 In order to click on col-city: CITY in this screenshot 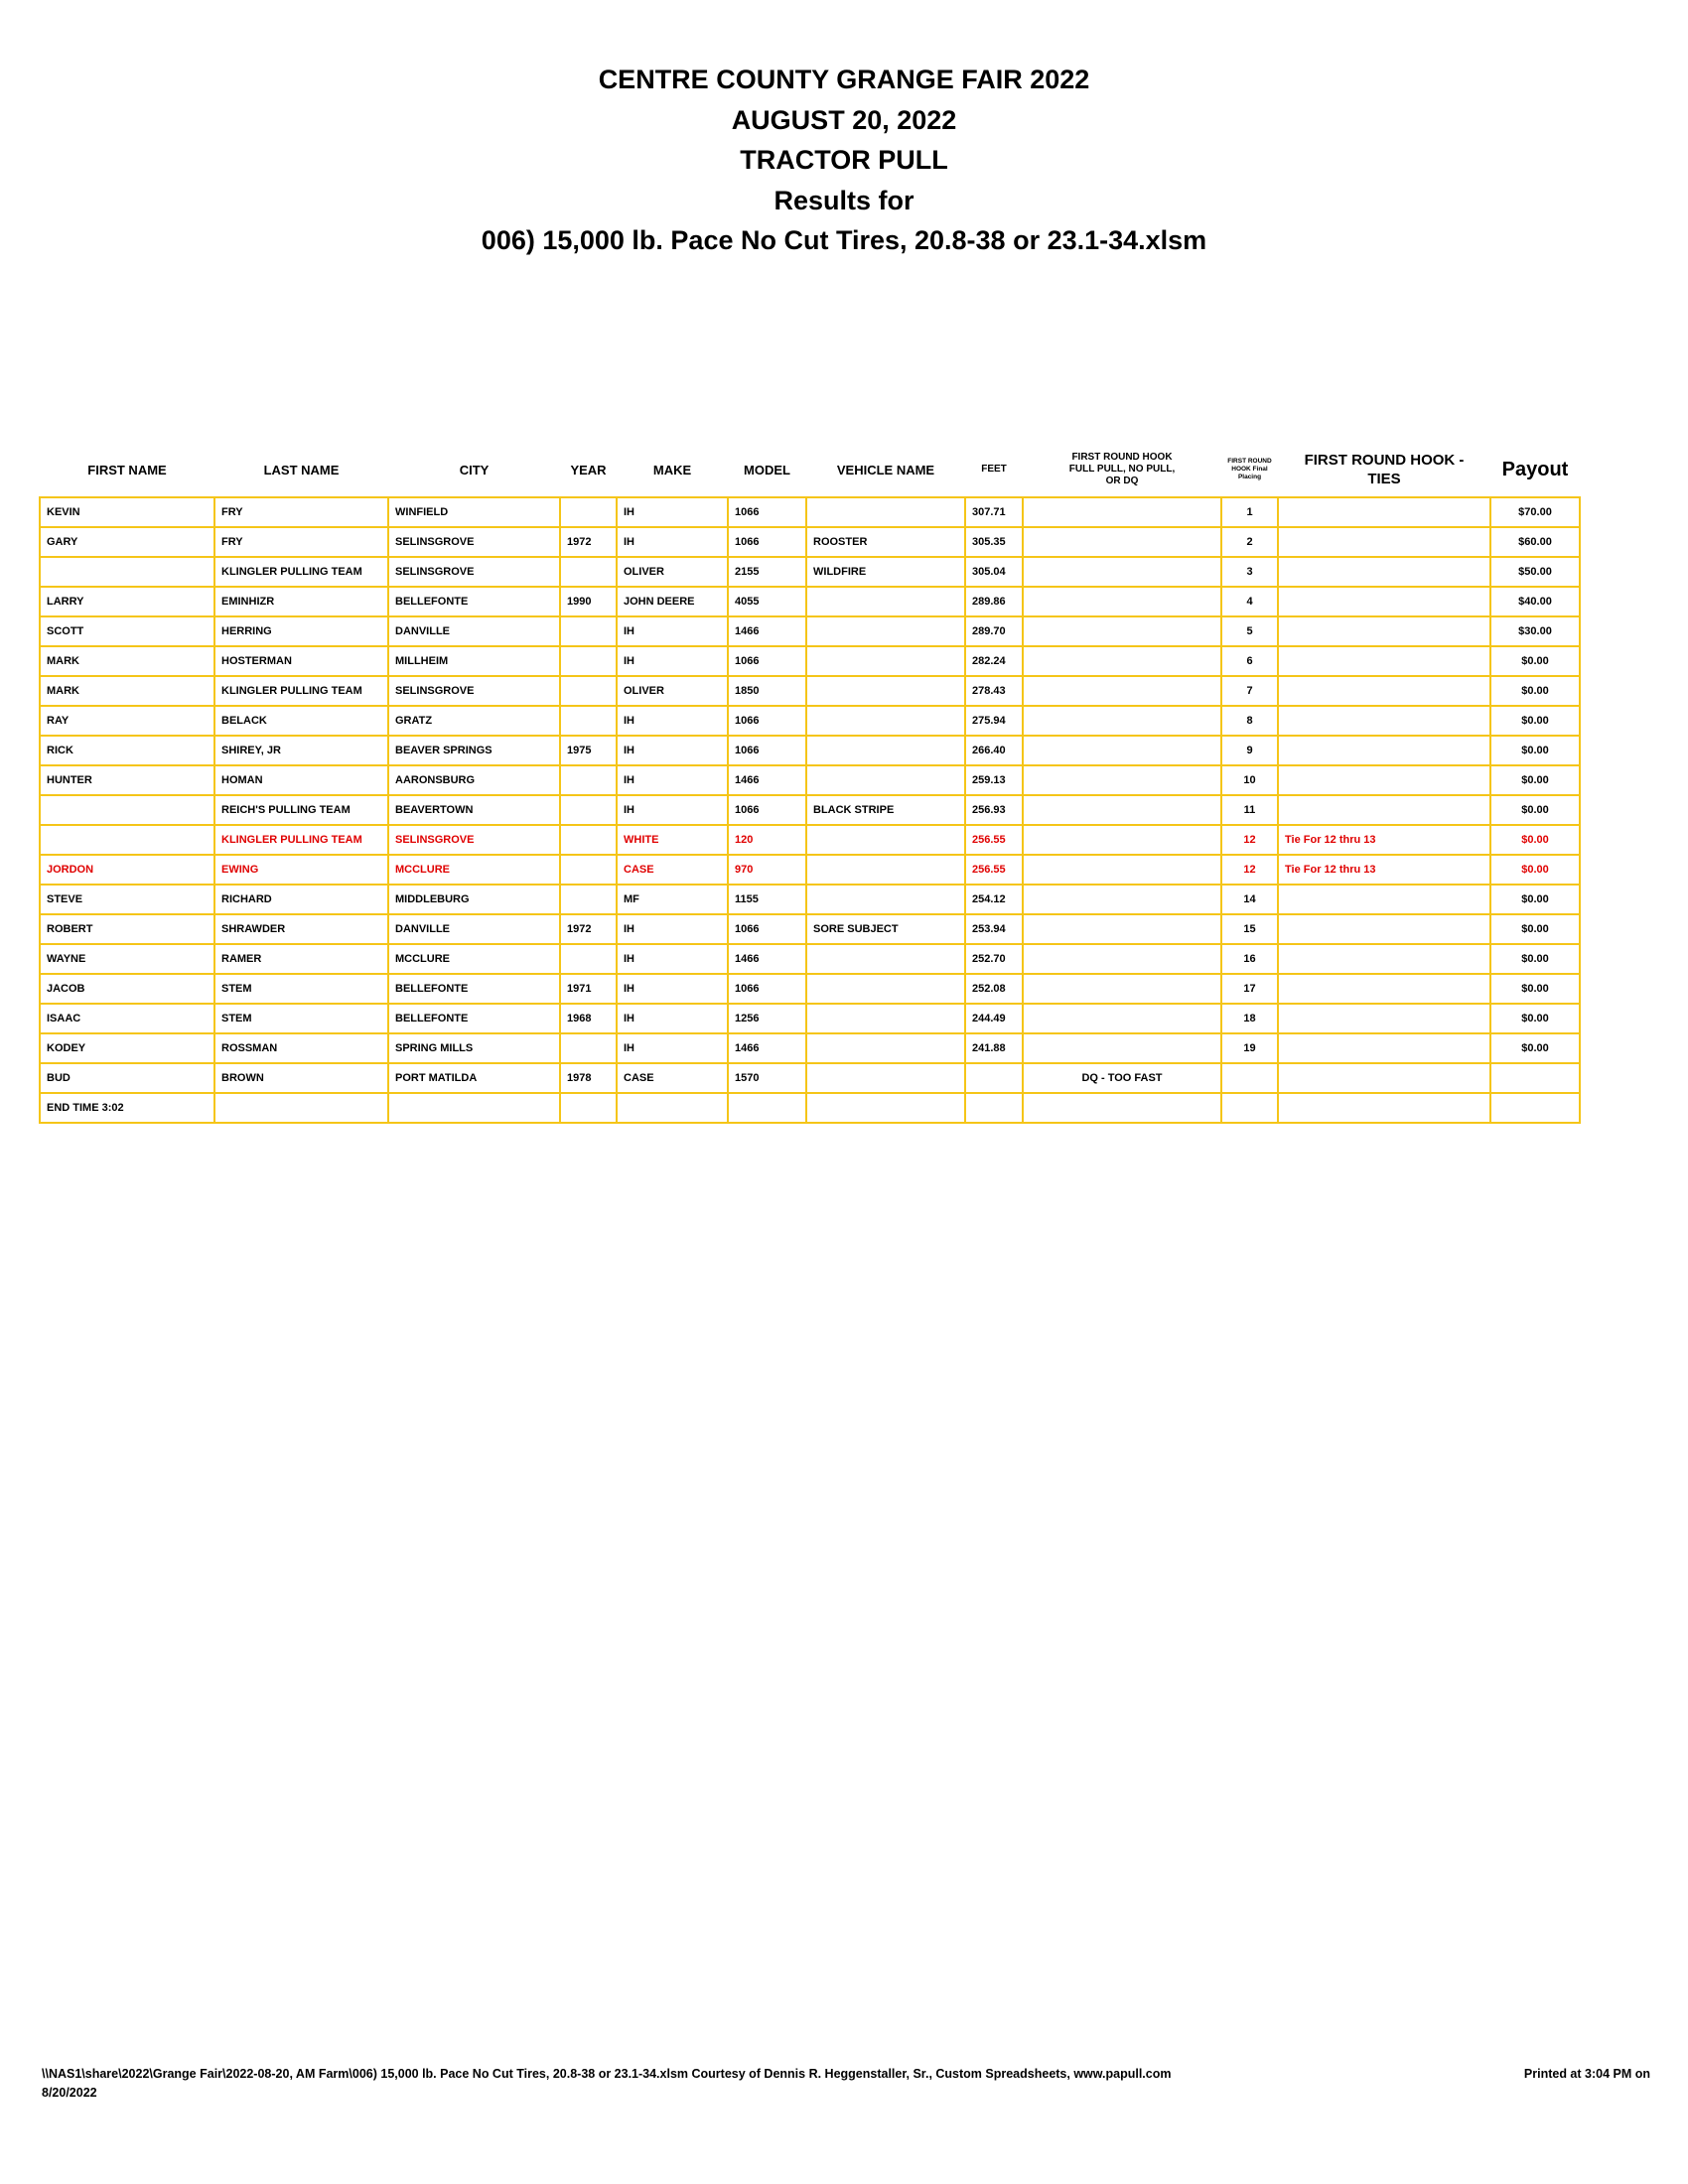, I will do `click(474, 470)`.